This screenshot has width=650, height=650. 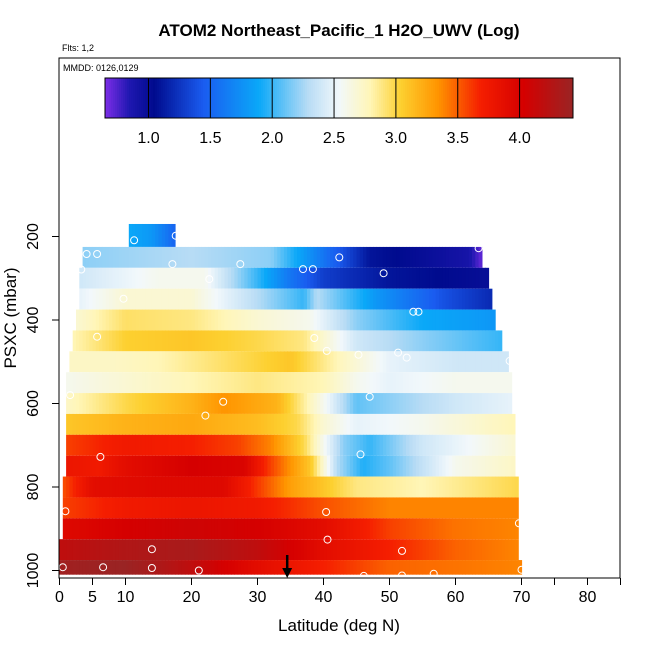 What do you see at coordinates (339, 112) in the screenshot?
I see `colorbar: 1.0 1.5 2.0 2.5 3.0 3.5 4.0` at bounding box center [339, 112].